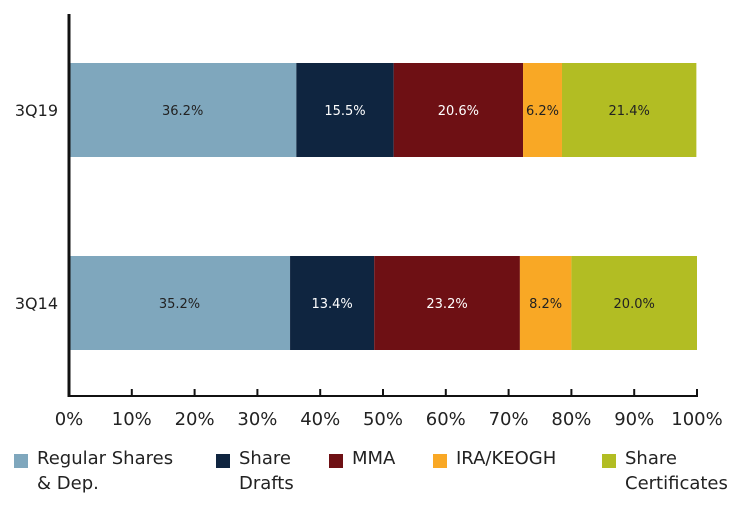  I want to click on x-tick-label: 60%, so click(446, 419).